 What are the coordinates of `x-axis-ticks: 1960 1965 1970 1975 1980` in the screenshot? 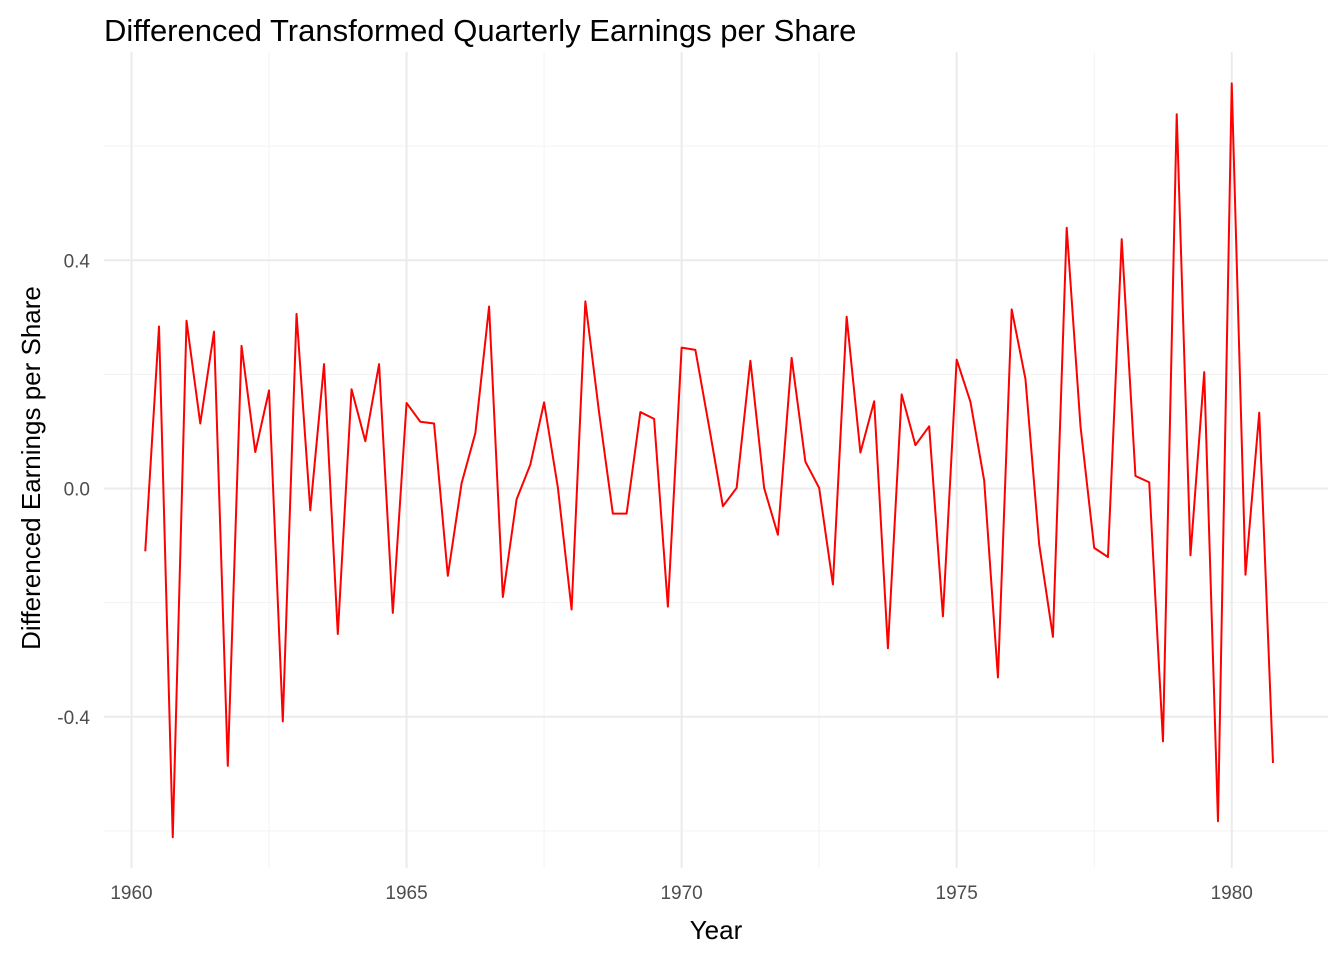 It's located at (681, 893).